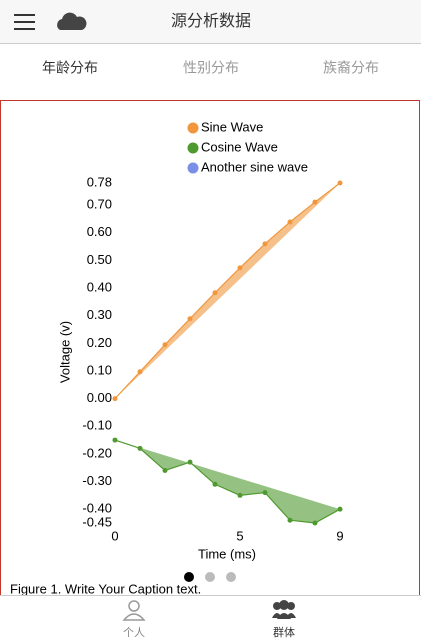 The height and width of the screenshot is (642, 421). I want to click on cloud-icon, so click(72, 21).